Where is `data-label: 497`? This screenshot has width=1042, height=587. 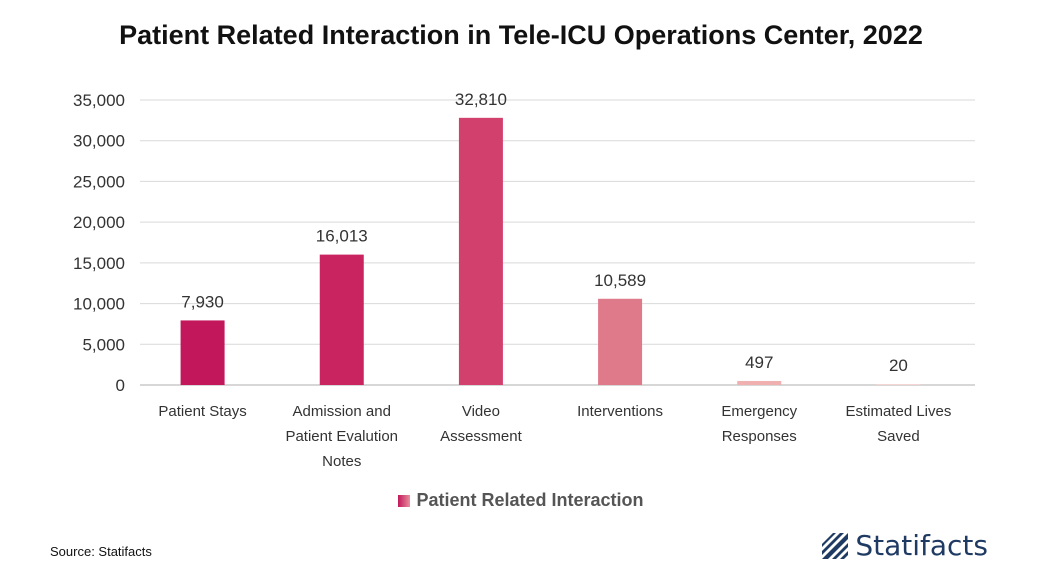 data-label: 497 is located at coordinates (759, 362).